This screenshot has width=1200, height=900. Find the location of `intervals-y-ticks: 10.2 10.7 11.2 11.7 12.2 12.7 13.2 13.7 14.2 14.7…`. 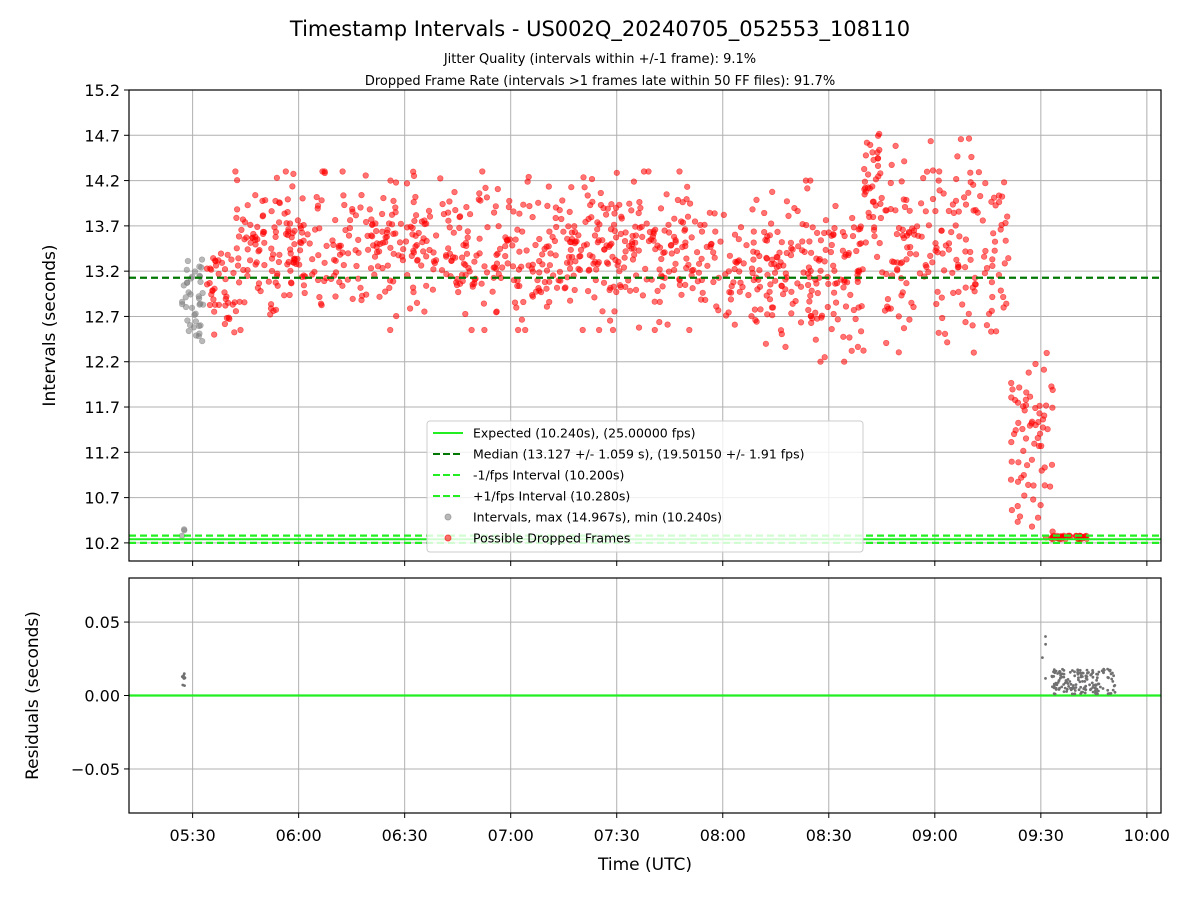

intervals-y-ticks: 10.2 10.7 11.2 11.7 12.2 12.7 13.2 13.7 14.2 14.7… is located at coordinates (106, 317).